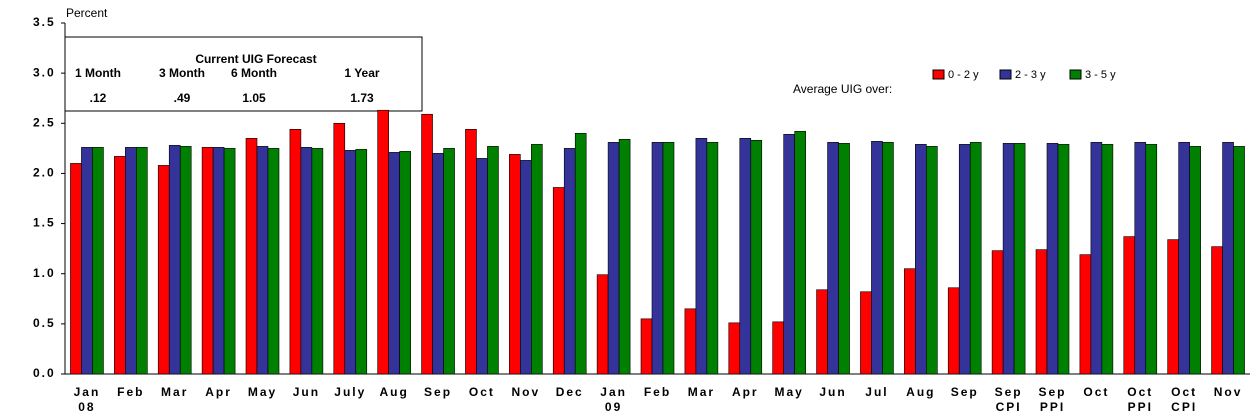 The height and width of the screenshot is (420, 1256). I want to click on y-tick-label: 0.0, so click(44, 373).